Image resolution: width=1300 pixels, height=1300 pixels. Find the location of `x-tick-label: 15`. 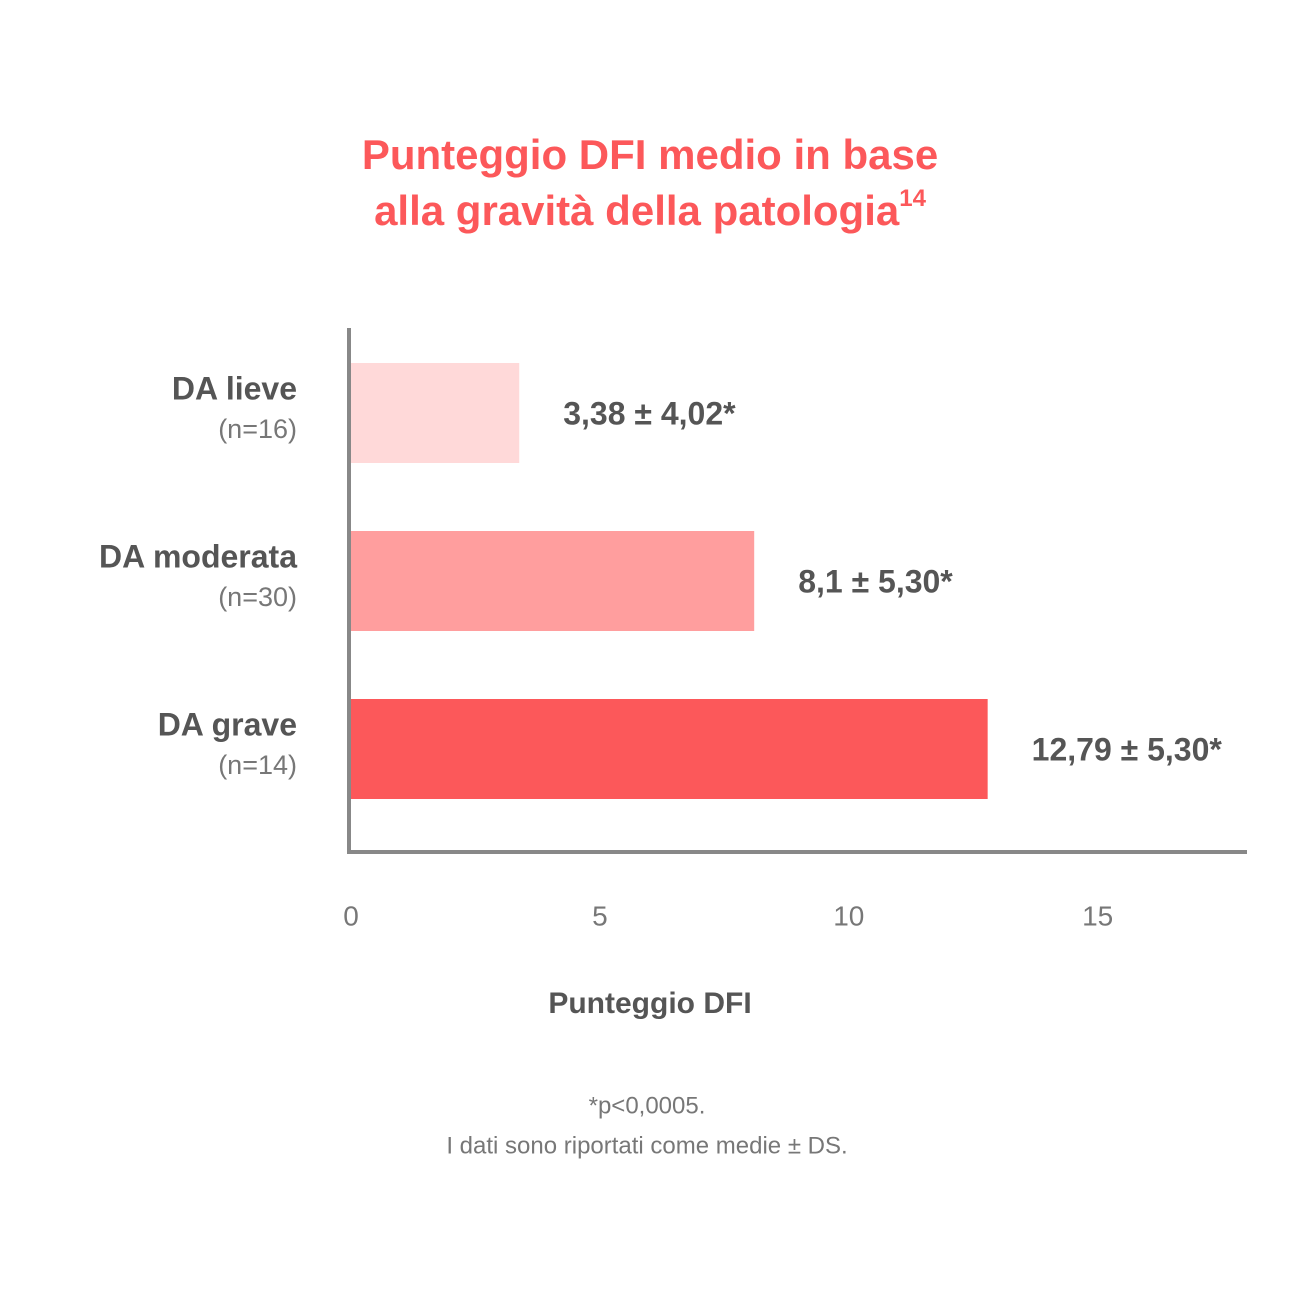

x-tick-label: 15 is located at coordinates (1097, 915).